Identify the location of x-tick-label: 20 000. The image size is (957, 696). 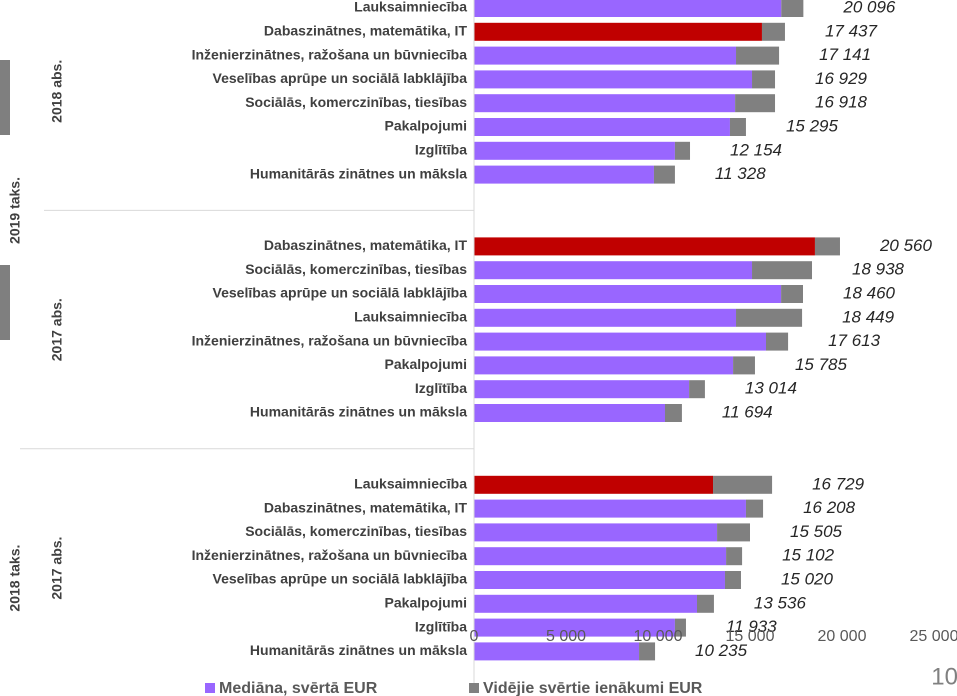
(842, 636).